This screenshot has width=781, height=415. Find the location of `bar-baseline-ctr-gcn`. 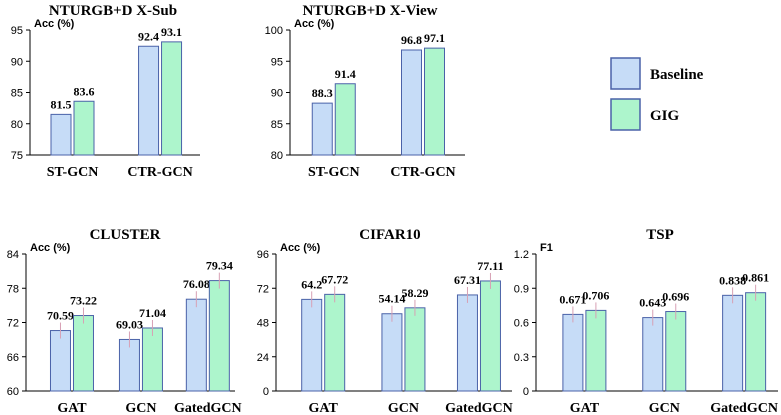

bar-baseline-ctr-gcn is located at coordinates (411, 102).